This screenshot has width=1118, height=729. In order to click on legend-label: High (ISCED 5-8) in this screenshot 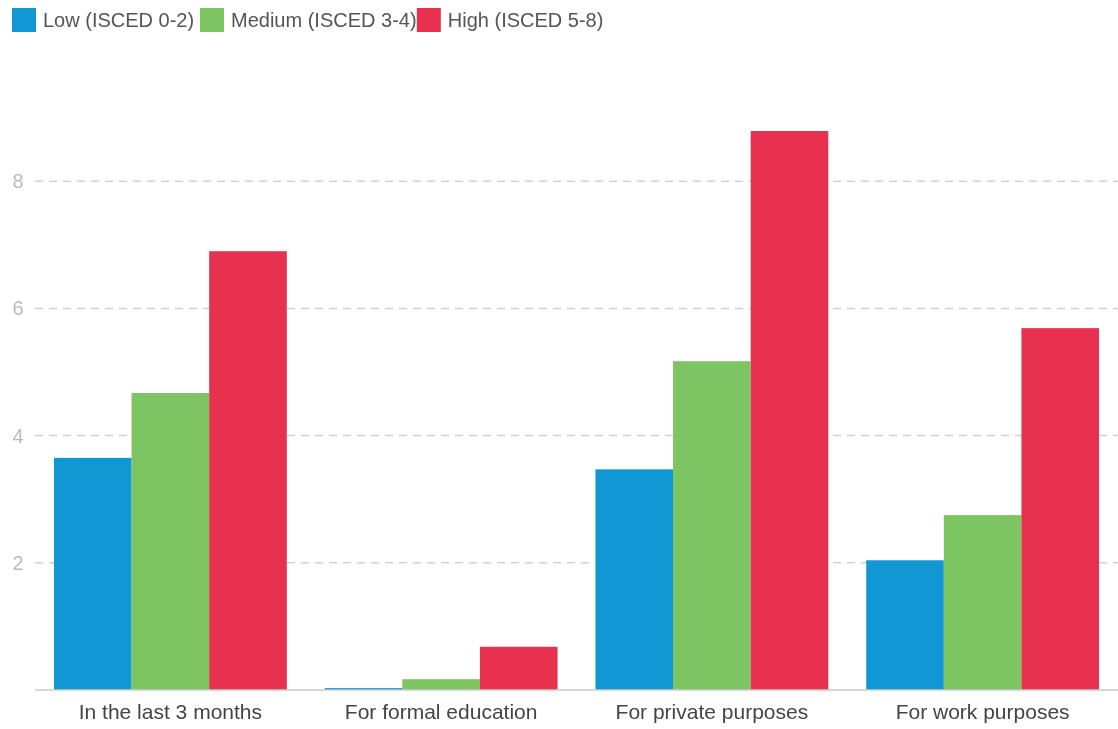, I will do `click(525, 20)`.